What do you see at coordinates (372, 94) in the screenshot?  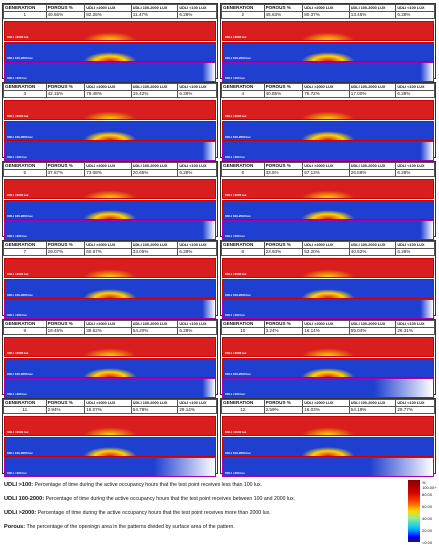 I see `value-udli-100-2000: 17.00%` at bounding box center [372, 94].